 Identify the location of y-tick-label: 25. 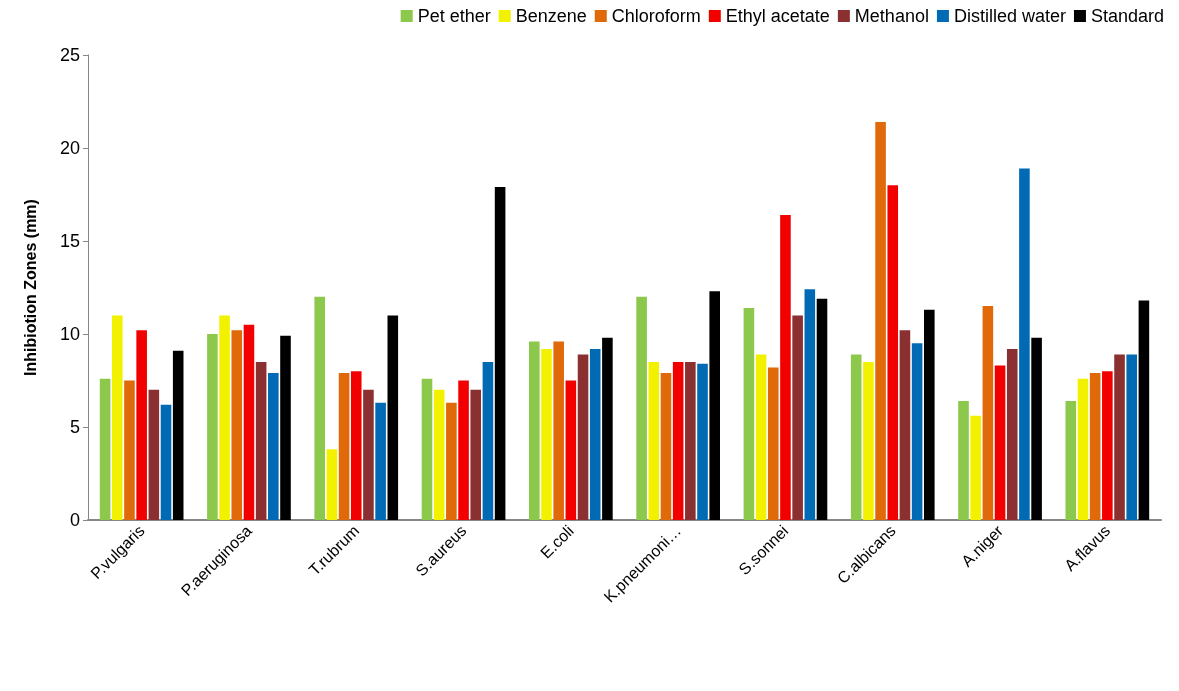
(69, 55).